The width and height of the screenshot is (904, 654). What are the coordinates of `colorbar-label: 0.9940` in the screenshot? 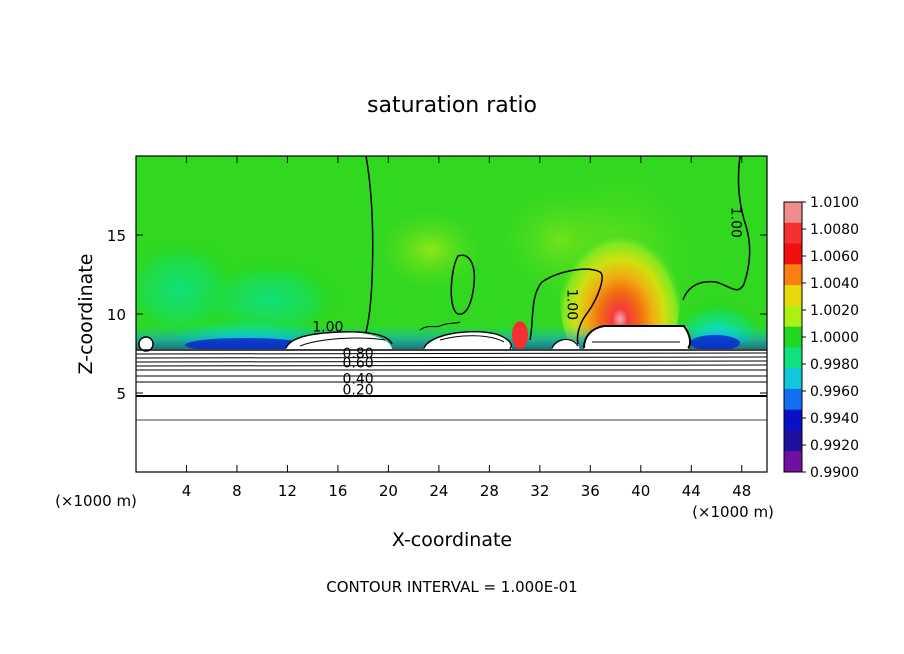 It's located at (834, 419).